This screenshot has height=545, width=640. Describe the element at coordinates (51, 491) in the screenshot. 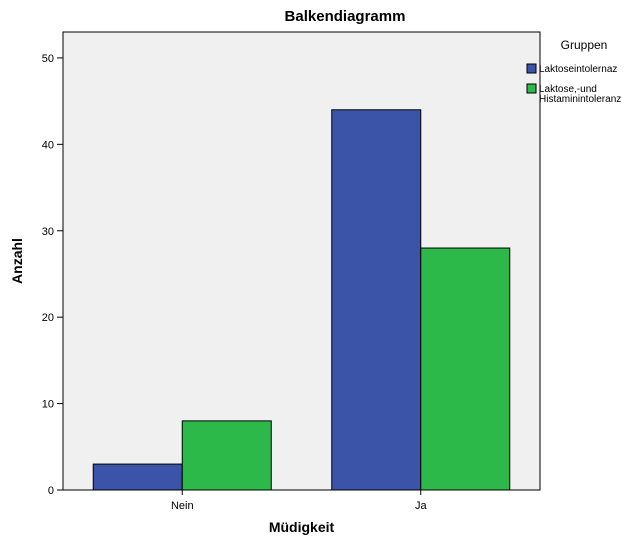

I see `y-tick-label: 0` at that location.